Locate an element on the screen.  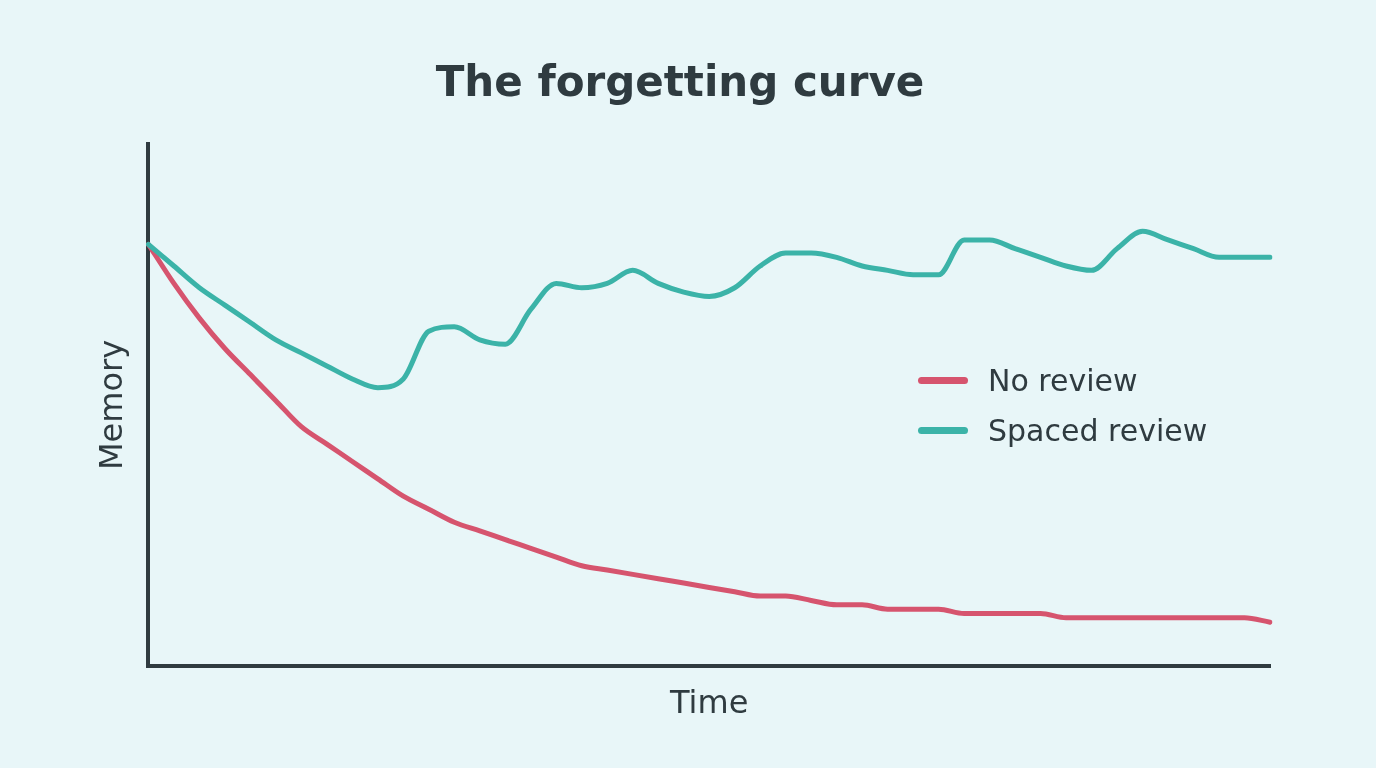
y-axis-title: Memory is located at coordinates (110, 405).